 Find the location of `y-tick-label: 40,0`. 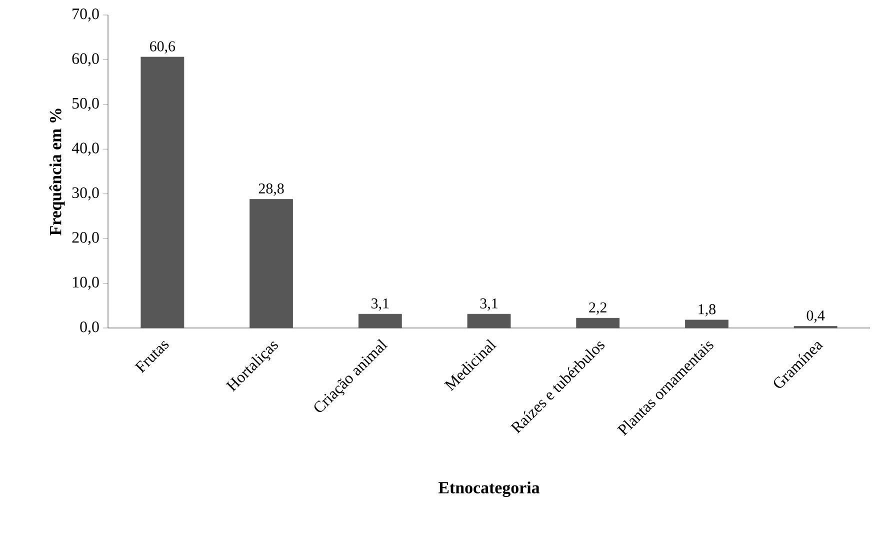

y-tick-label: 40,0 is located at coordinates (85, 149).